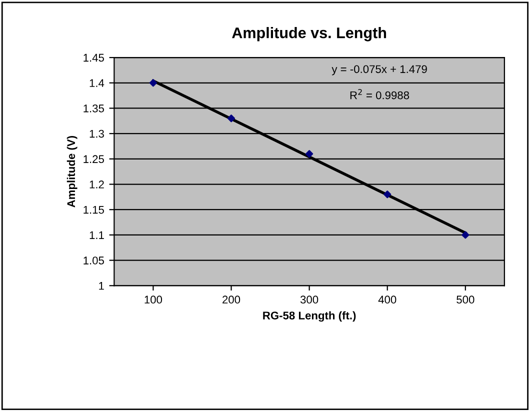 This screenshot has width=531, height=411. What do you see at coordinates (380, 94) in the screenshot?
I see `annotation: R$^{2}$ = 0.9988` at bounding box center [380, 94].